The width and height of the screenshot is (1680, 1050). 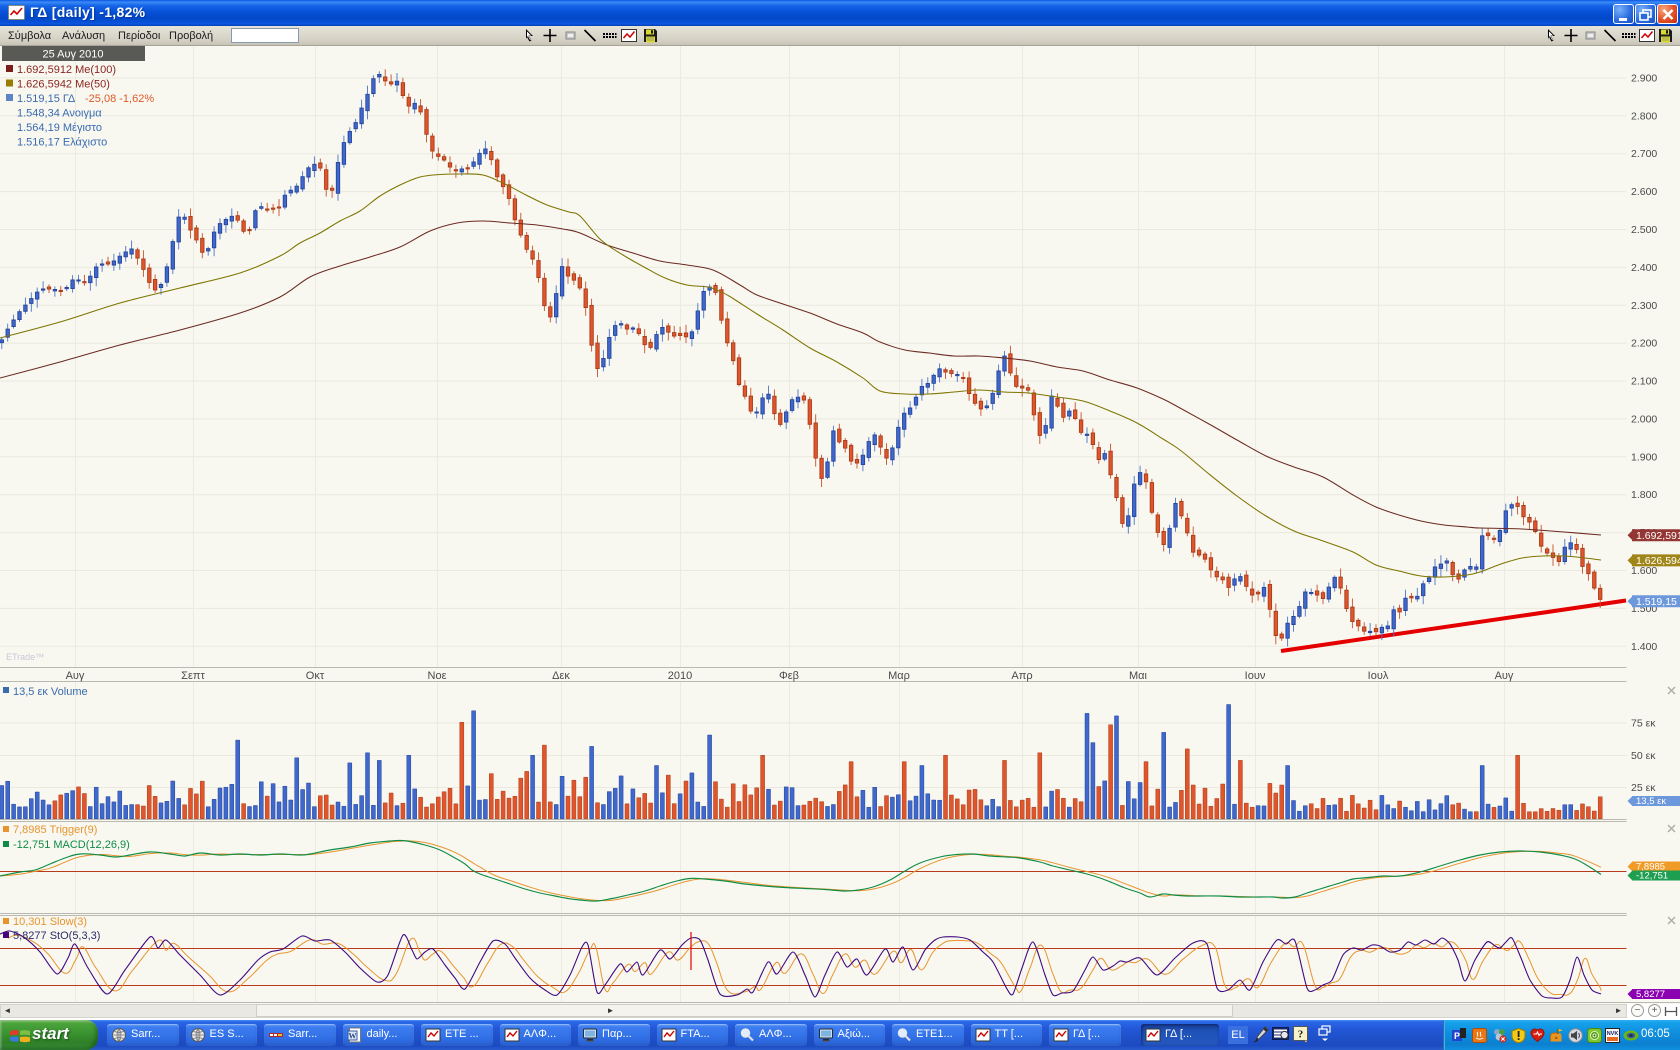 What do you see at coordinates (62, 143) in the screenshot?
I see `svg-text: 1.516,17 Ελάχιστο` at bounding box center [62, 143].